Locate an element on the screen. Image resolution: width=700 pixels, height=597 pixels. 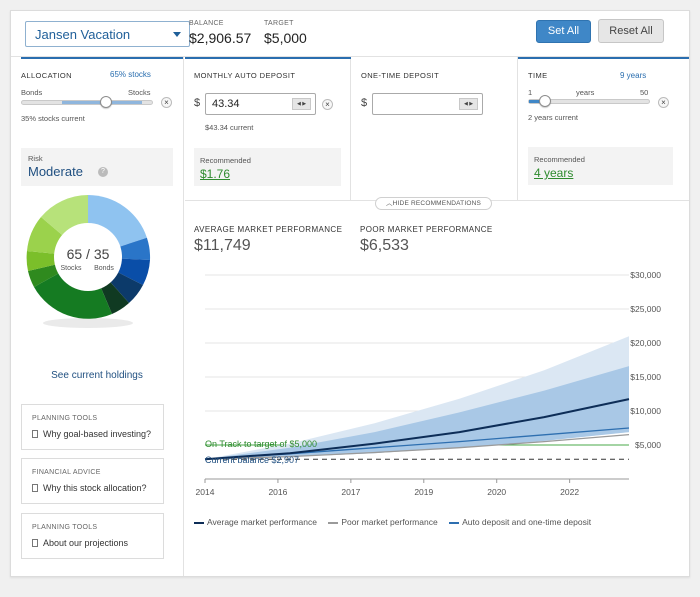
legend-item: Average market performance is located at coordinates (255, 522).